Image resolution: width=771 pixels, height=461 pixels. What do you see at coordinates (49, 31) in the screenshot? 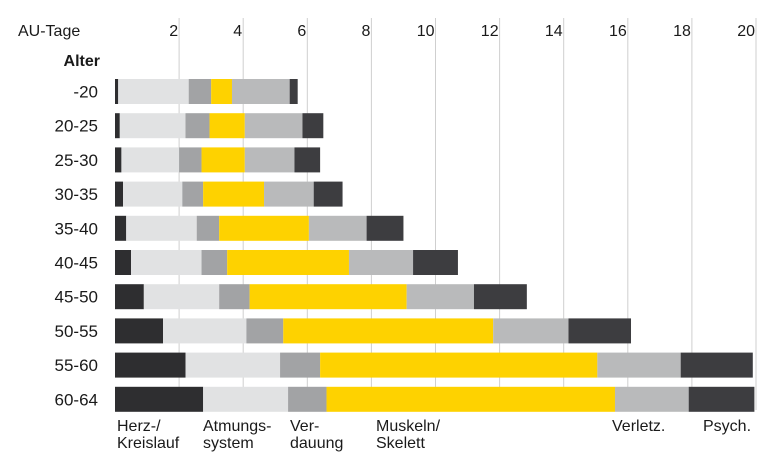
I see `x-axis-label: AU-Tage` at bounding box center [49, 31].